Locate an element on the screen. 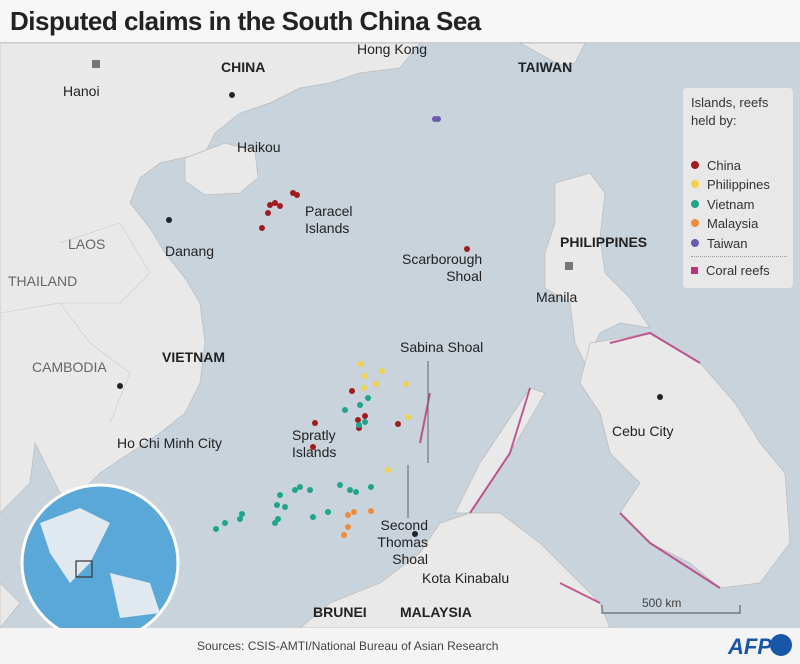 This screenshot has width=800, height=664. feature-label: Scarborough Shoal is located at coordinates (442, 267).